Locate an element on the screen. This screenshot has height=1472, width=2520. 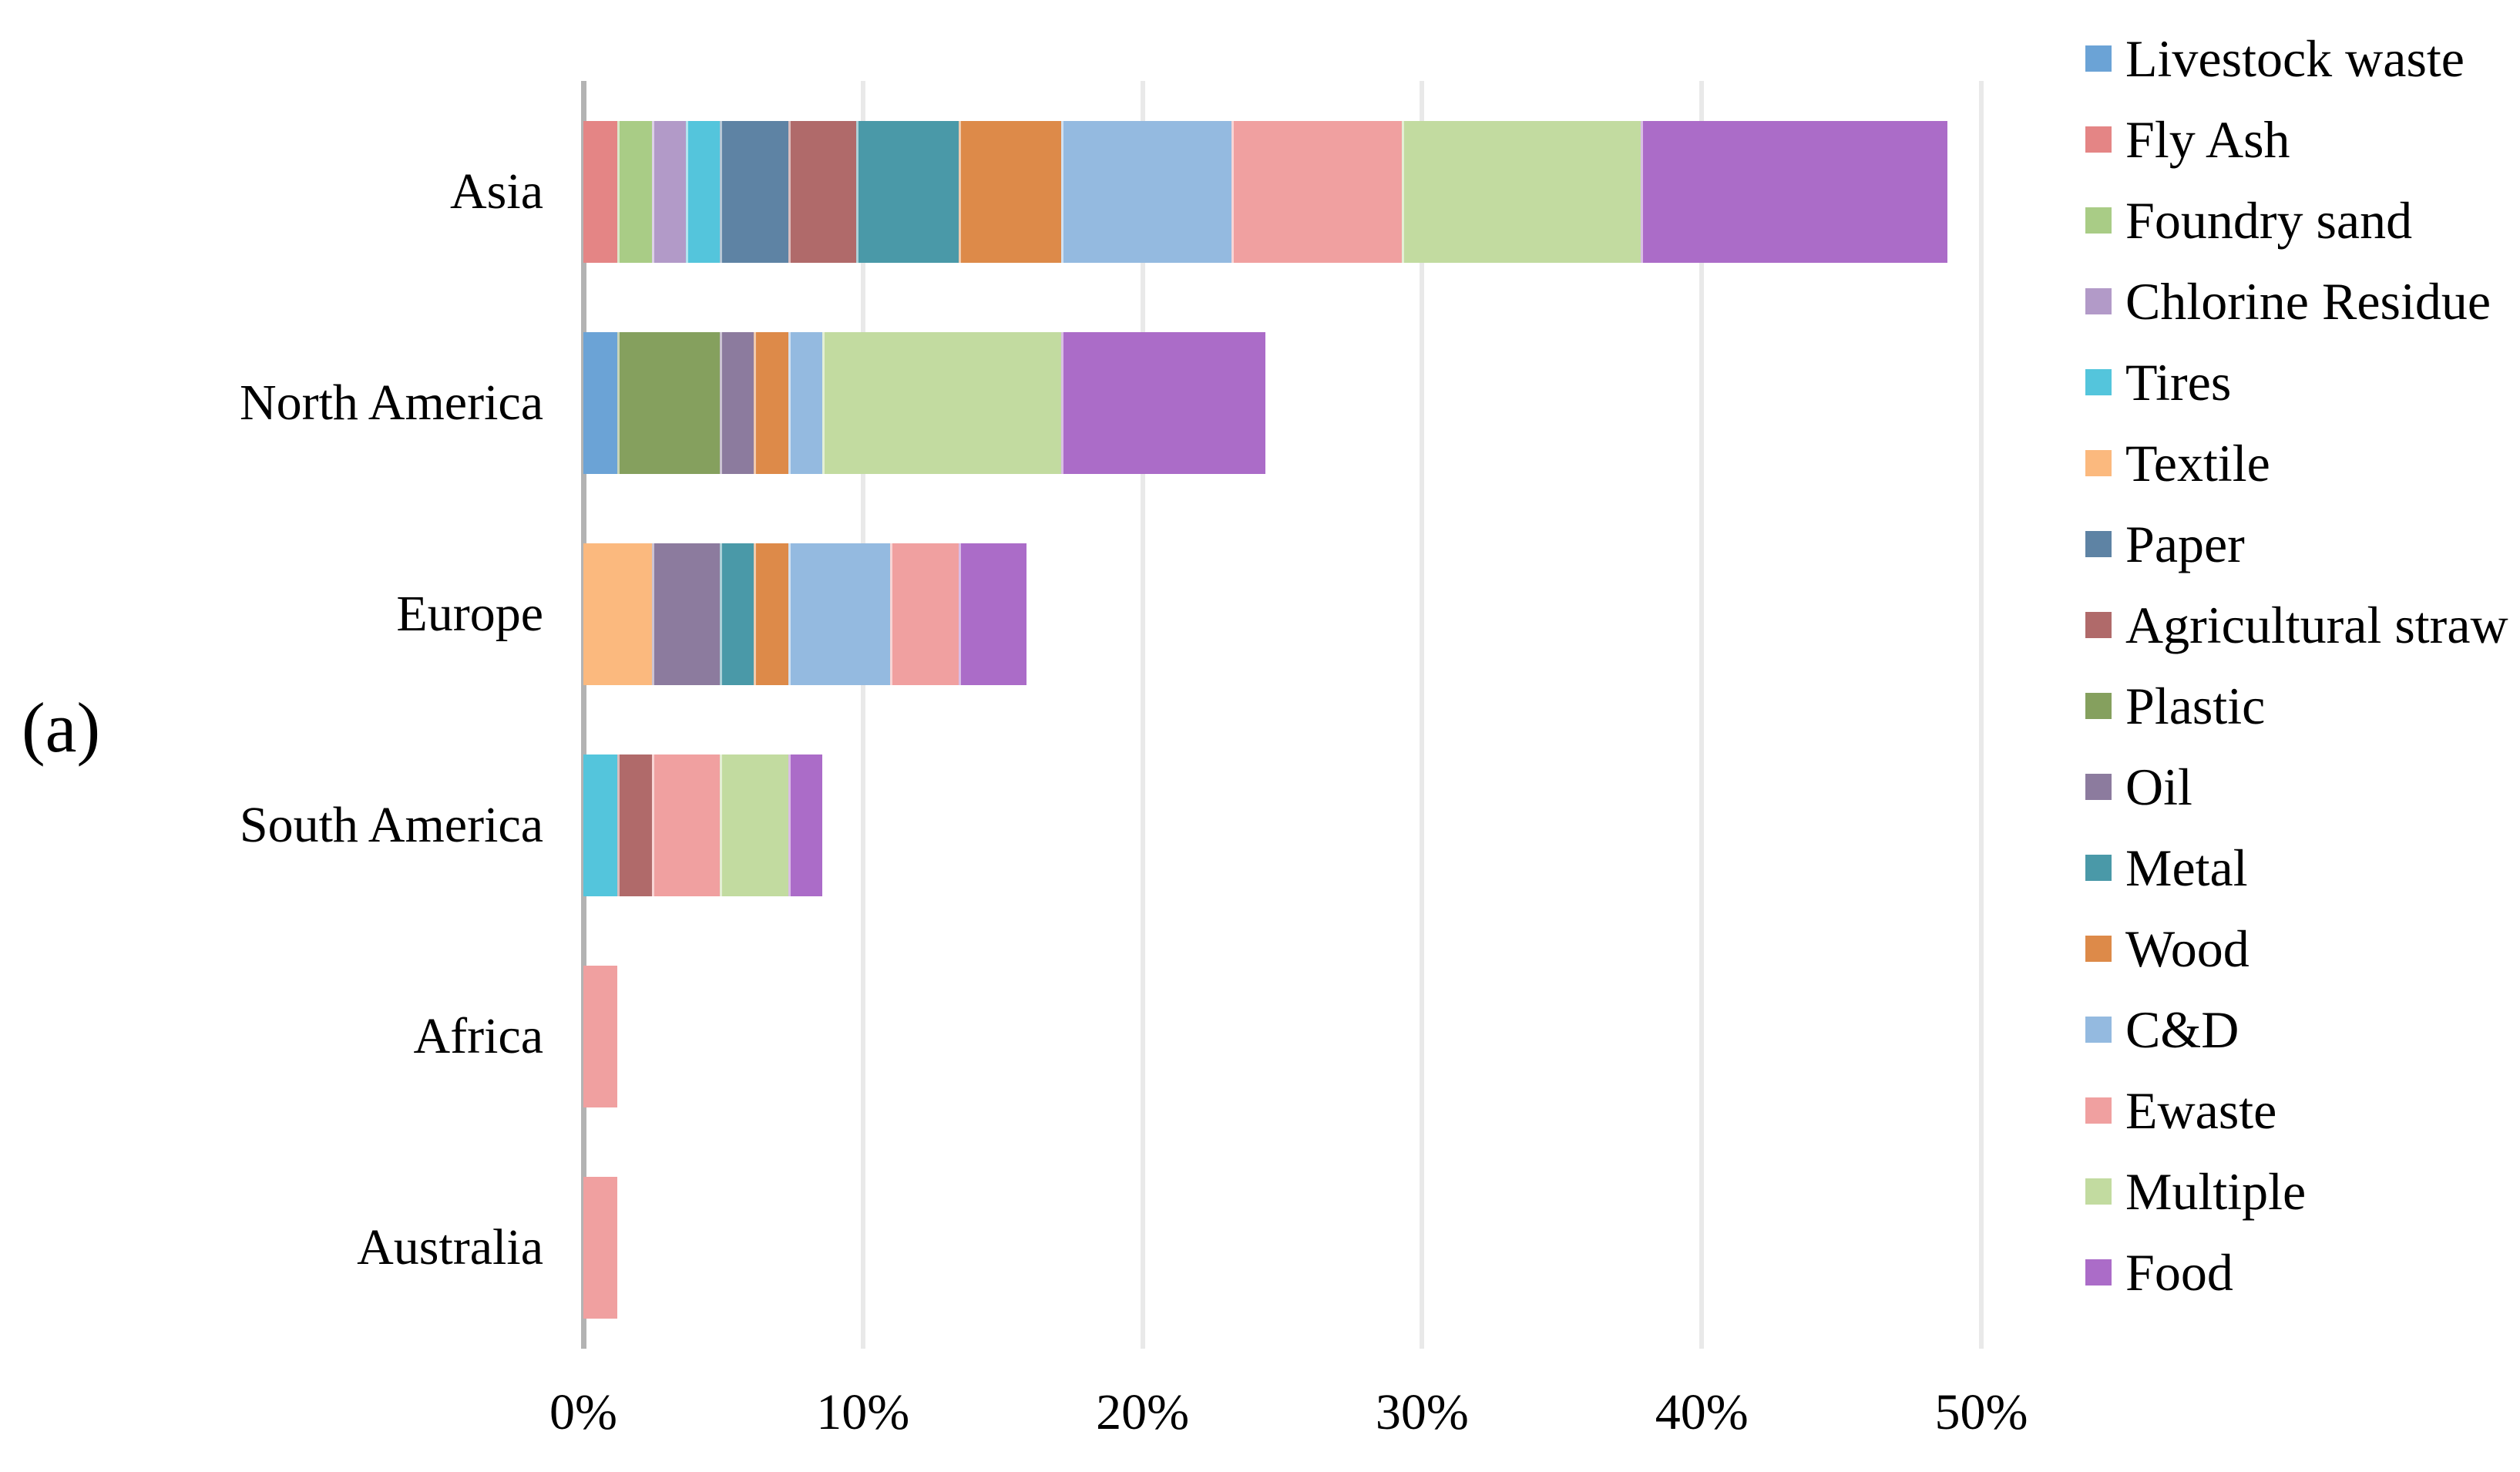
bar-segment-asia-tires is located at coordinates (702, 192).